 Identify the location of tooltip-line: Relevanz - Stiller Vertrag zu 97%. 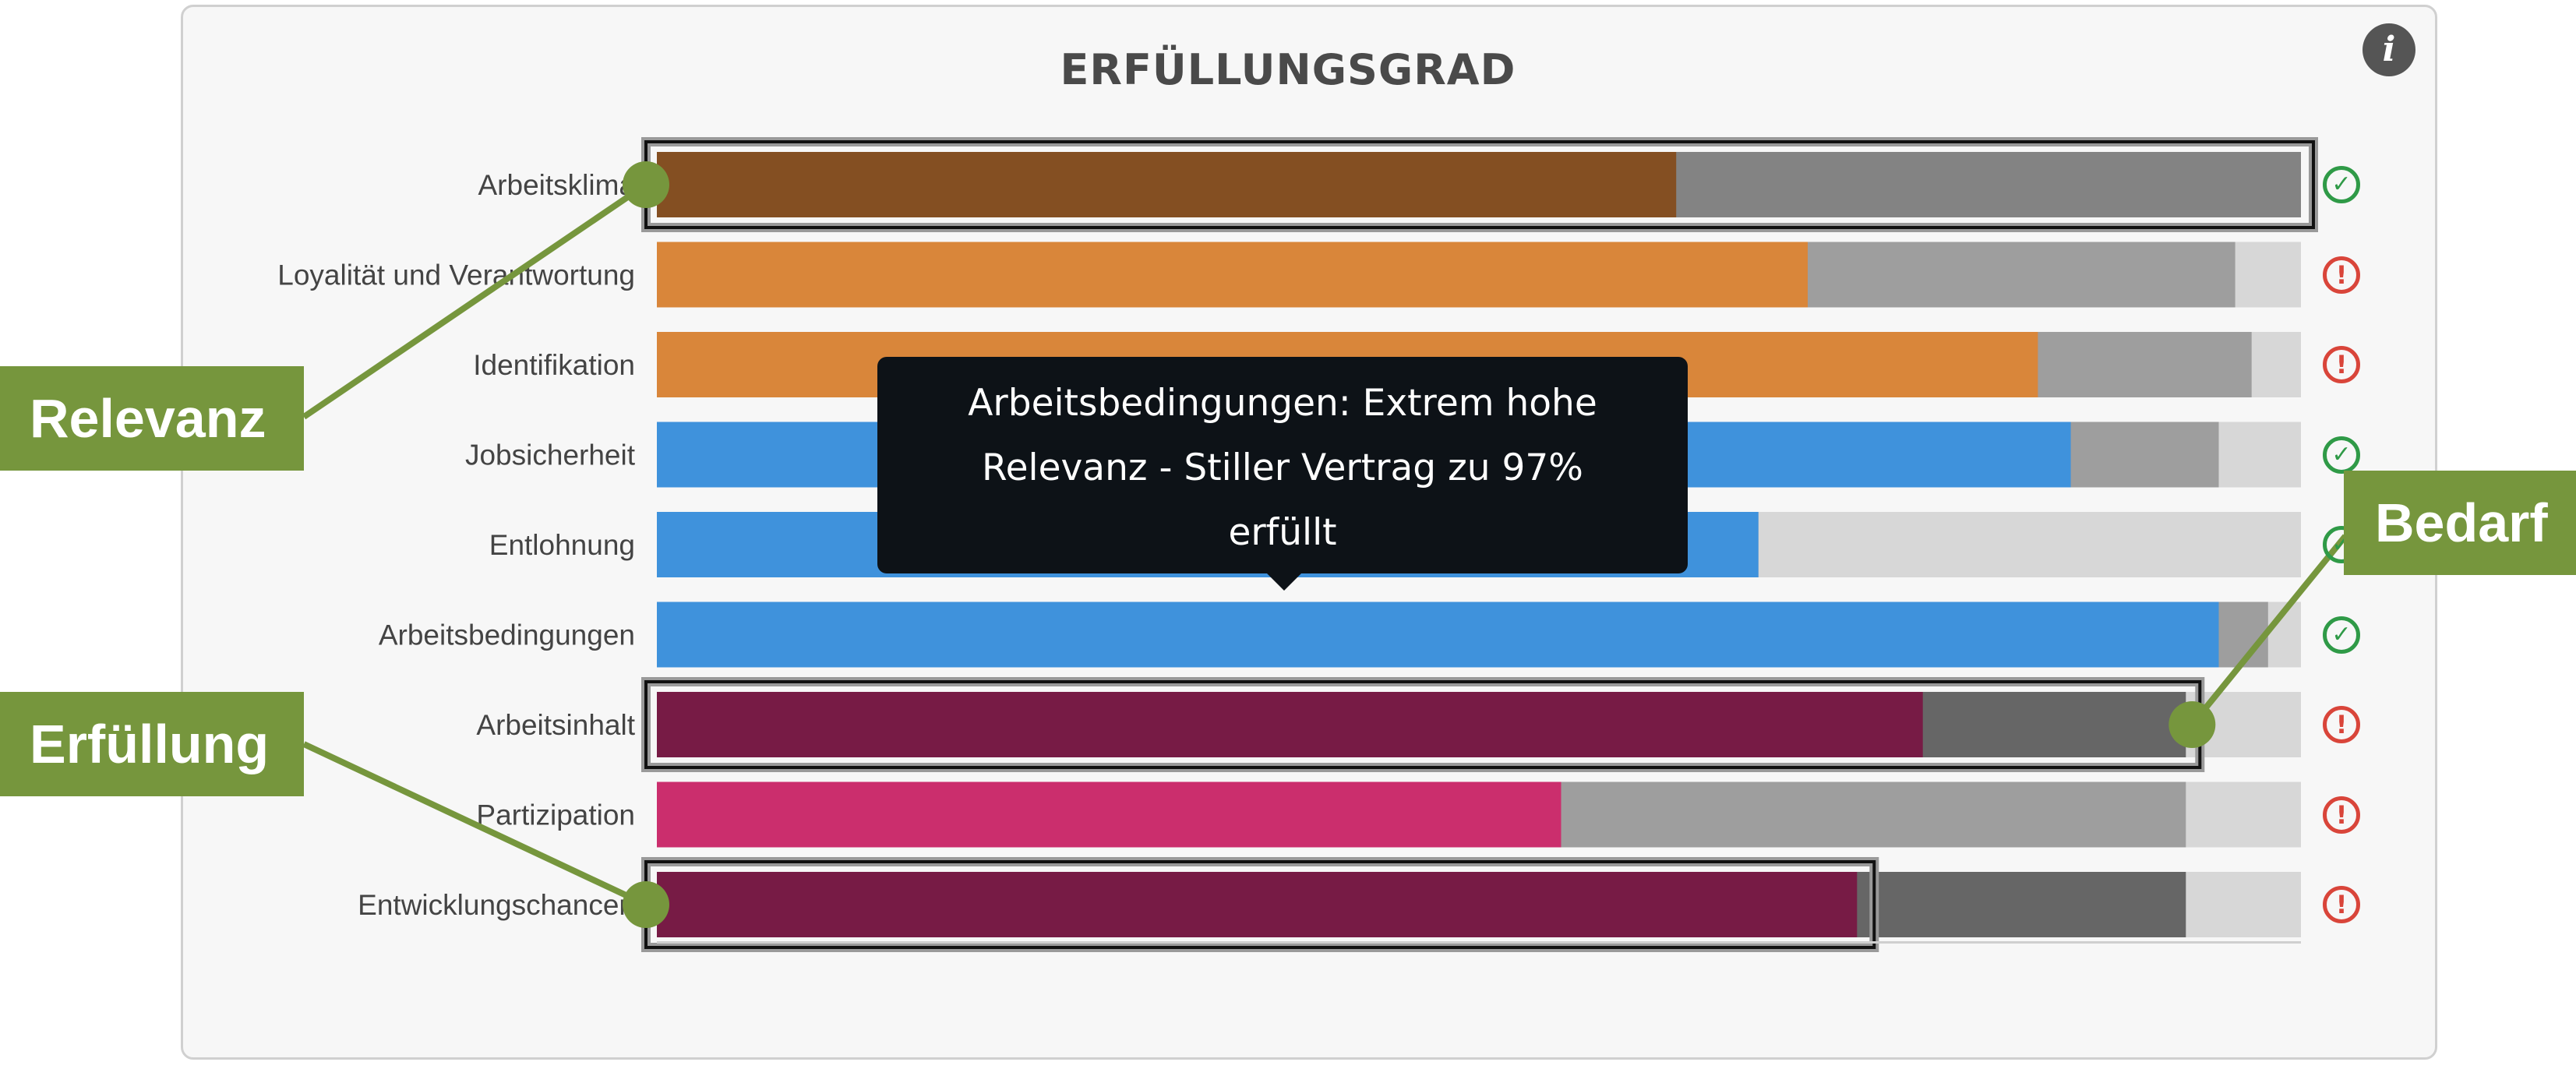
(1282, 467).